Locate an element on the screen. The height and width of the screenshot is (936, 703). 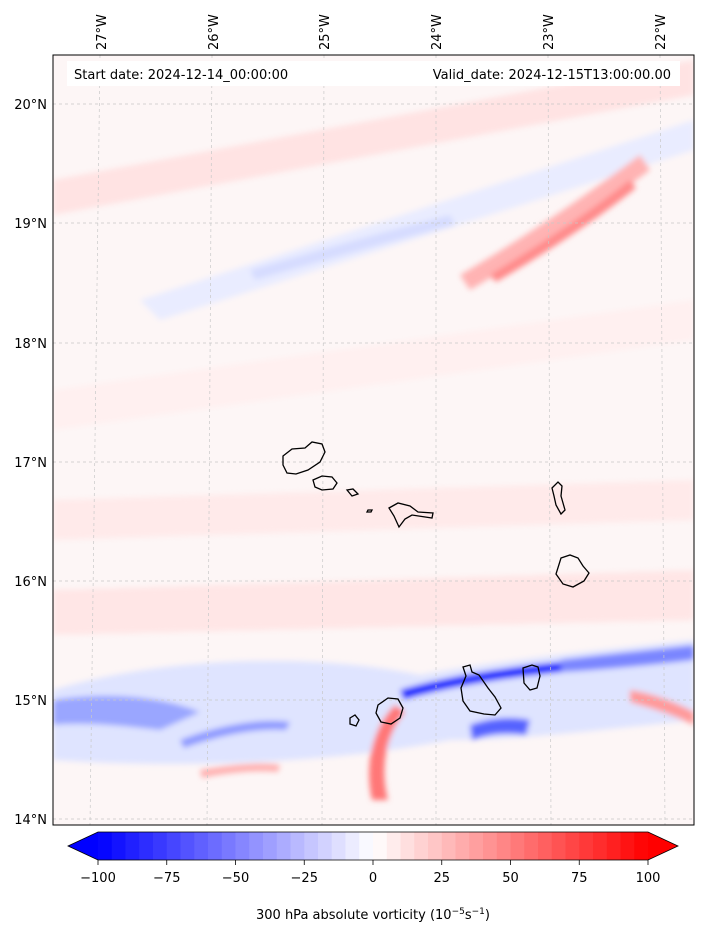
colorbar-blocks is located at coordinates (373, 846).